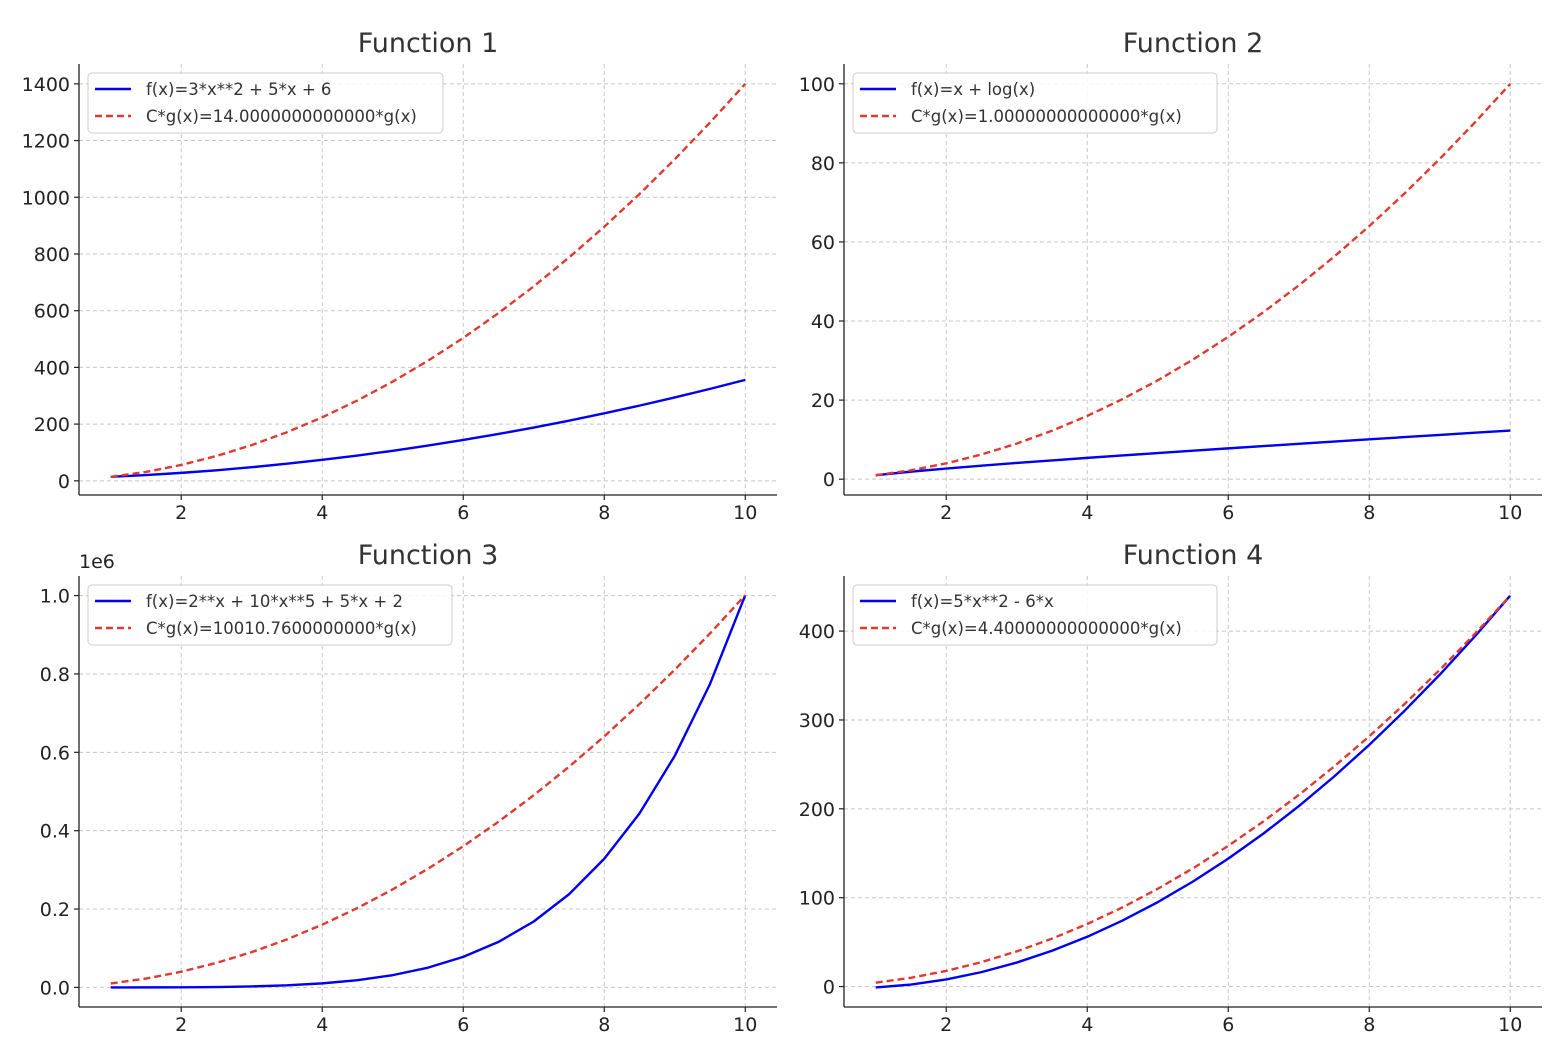 The image size is (1560, 1058). What do you see at coordinates (817, 632) in the screenshot?
I see `chart3-y-tick-label: 400` at bounding box center [817, 632].